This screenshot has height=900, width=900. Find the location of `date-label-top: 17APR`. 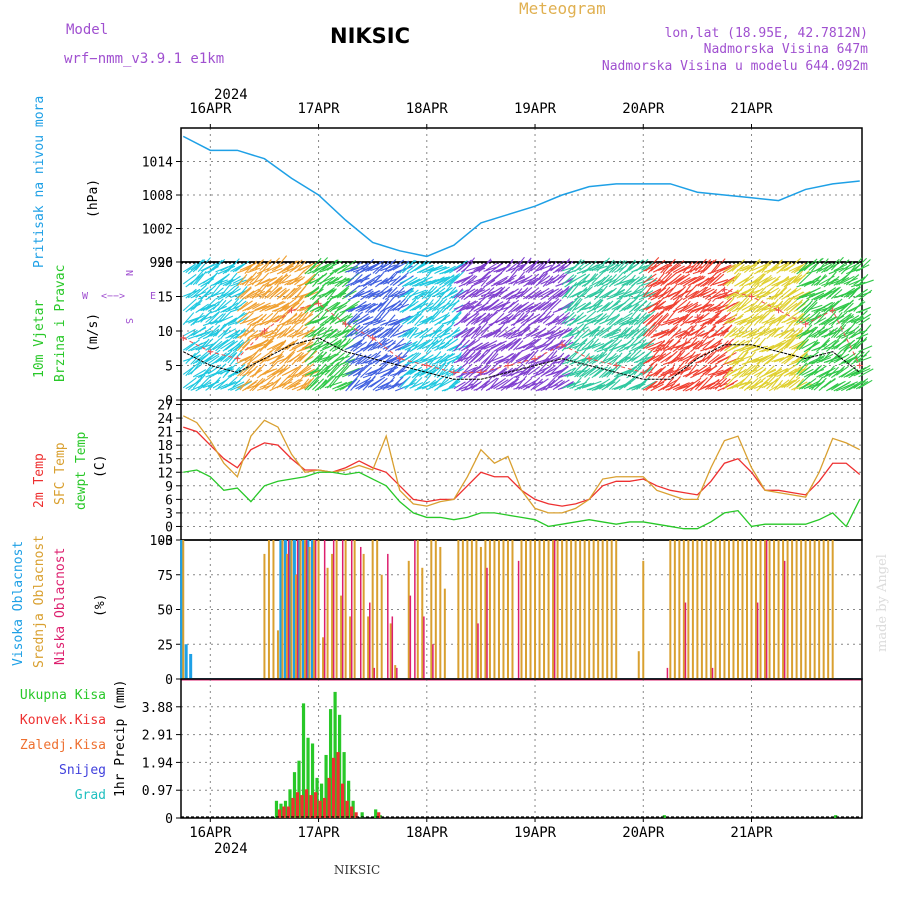

date-label-top: 17APR is located at coordinates (318, 109).